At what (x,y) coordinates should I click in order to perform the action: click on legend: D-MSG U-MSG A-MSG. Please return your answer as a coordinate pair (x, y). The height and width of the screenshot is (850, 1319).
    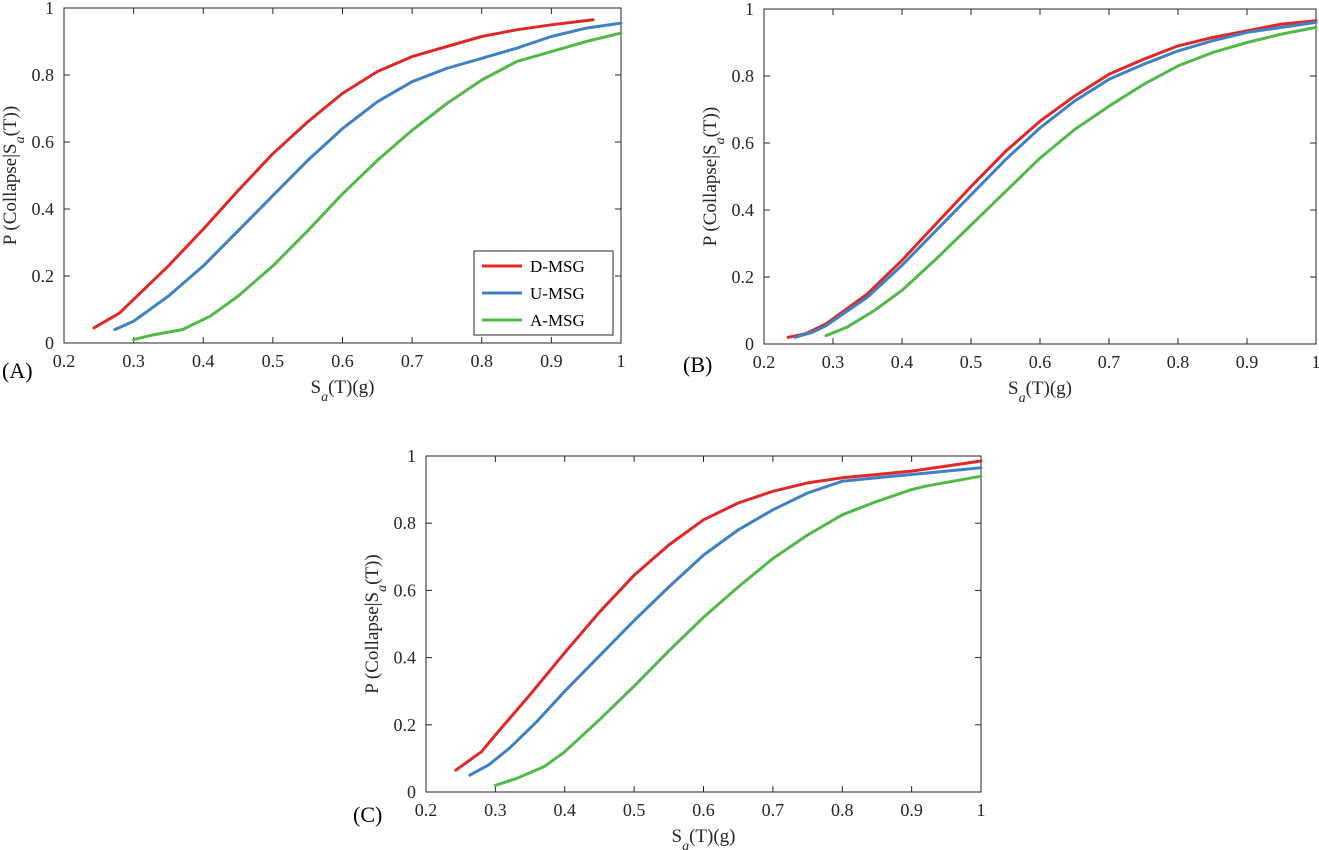
    Looking at the image, I should click on (543, 293).